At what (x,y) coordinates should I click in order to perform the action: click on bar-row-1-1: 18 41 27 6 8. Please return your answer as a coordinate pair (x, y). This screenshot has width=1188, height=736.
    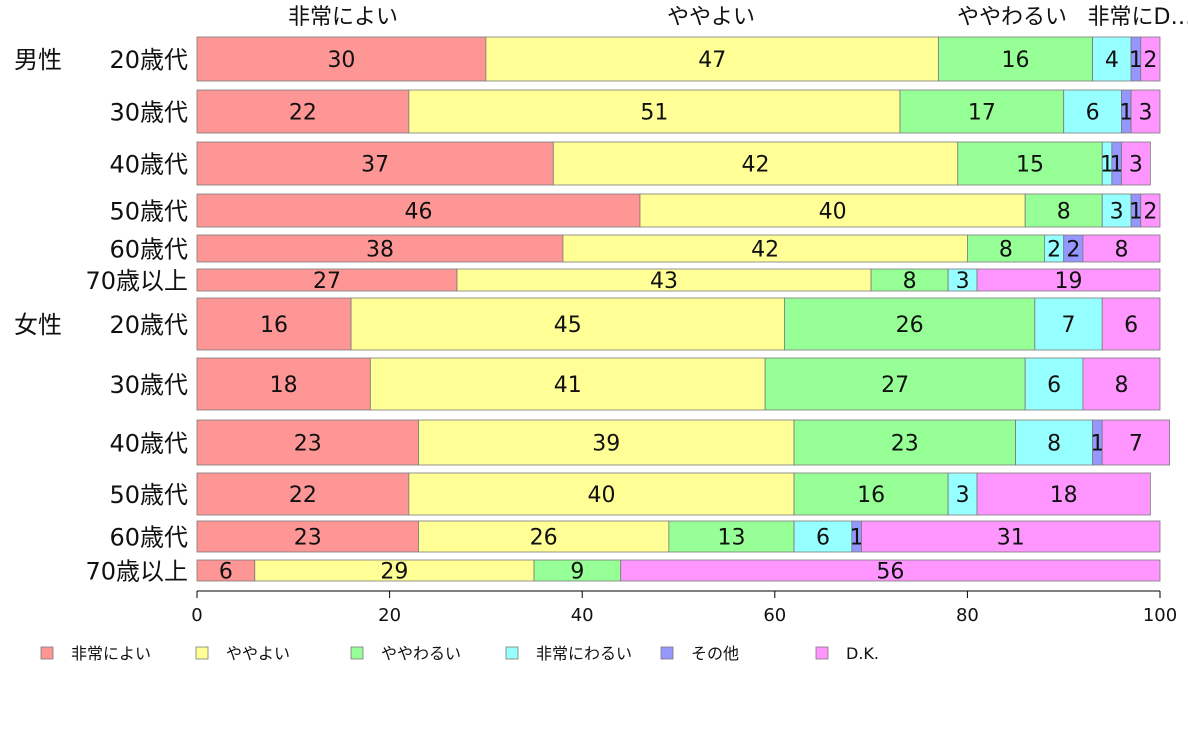
    Looking at the image, I should click on (678, 384).